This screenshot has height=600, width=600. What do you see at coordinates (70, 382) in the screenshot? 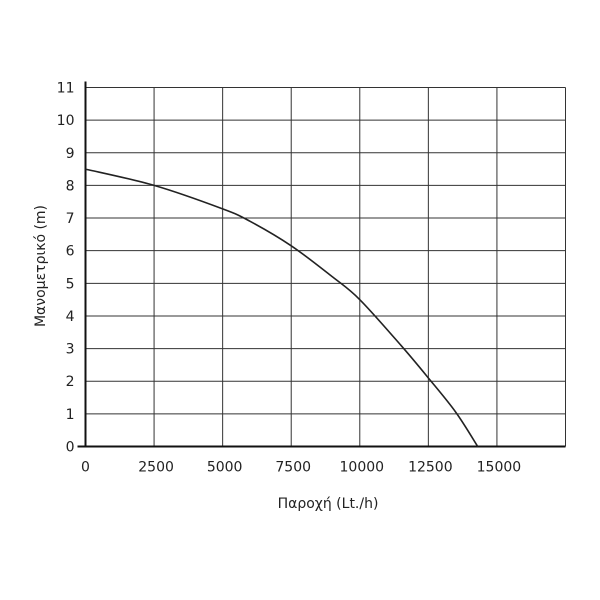
I see `y-tick-label: 2` at bounding box center [70, 382].